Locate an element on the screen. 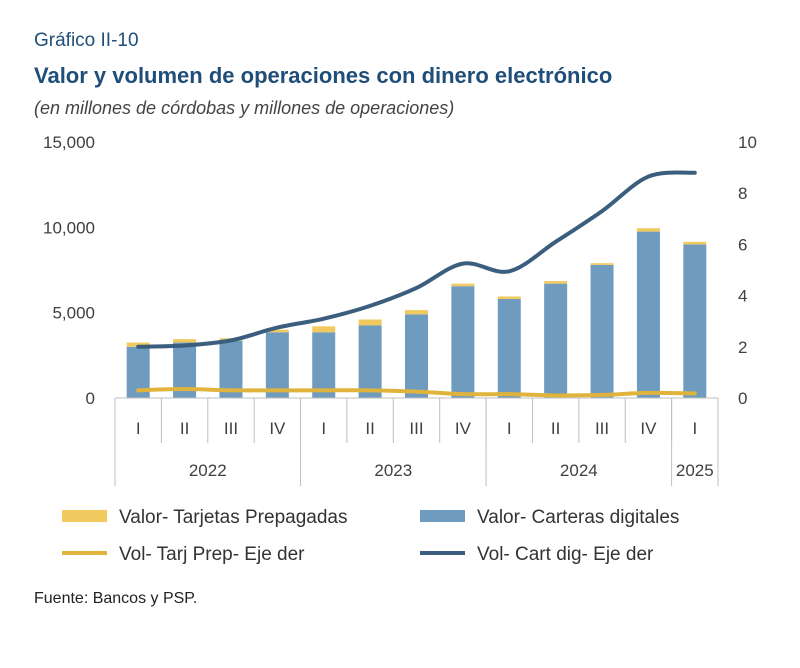  x-group-label: 2022 is located at coordinates (208, 470).